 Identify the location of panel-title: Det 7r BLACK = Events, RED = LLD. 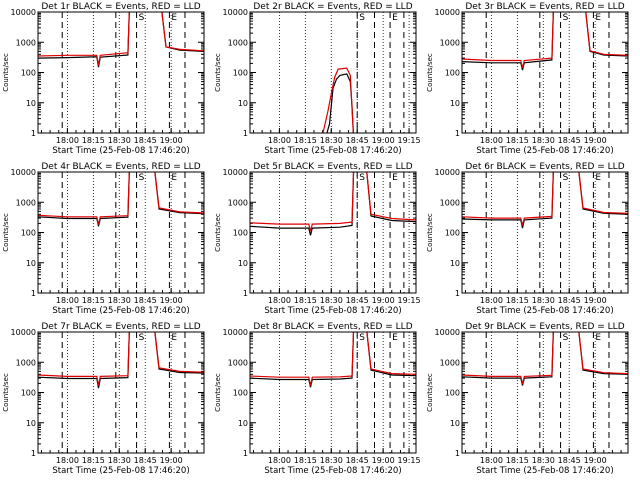
(120, 327).